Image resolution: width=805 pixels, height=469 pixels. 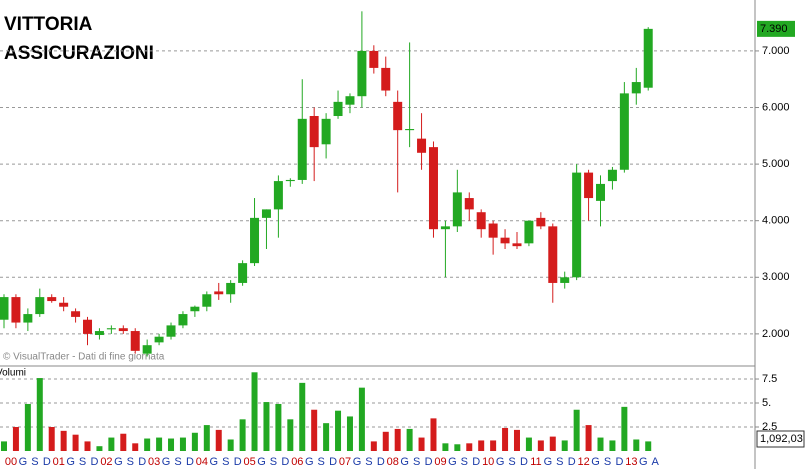 What do you see at coordinates (249, 462) in the screenshot?
I see `x-tick-label: 05` at bounding box center [249, 462].